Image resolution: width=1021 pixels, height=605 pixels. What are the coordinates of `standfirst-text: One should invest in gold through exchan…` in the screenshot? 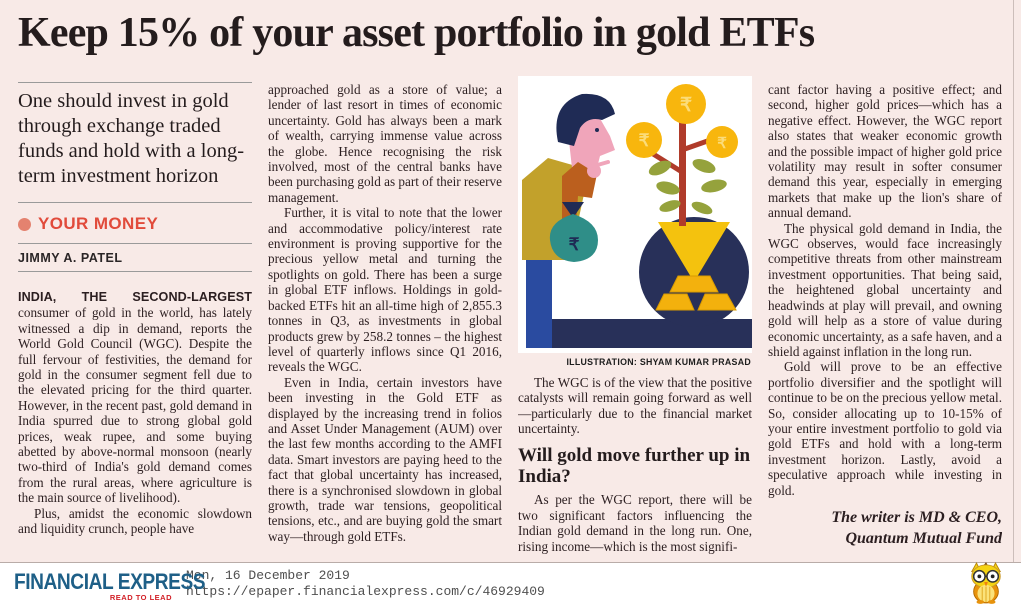 It's located at (131, 138).